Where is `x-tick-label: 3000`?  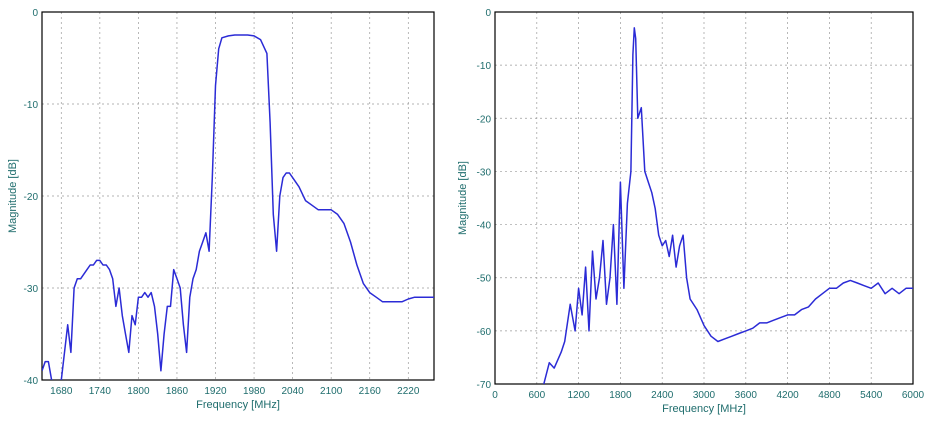
x-tick-label: 3000 is located at coordinates (704, 395).